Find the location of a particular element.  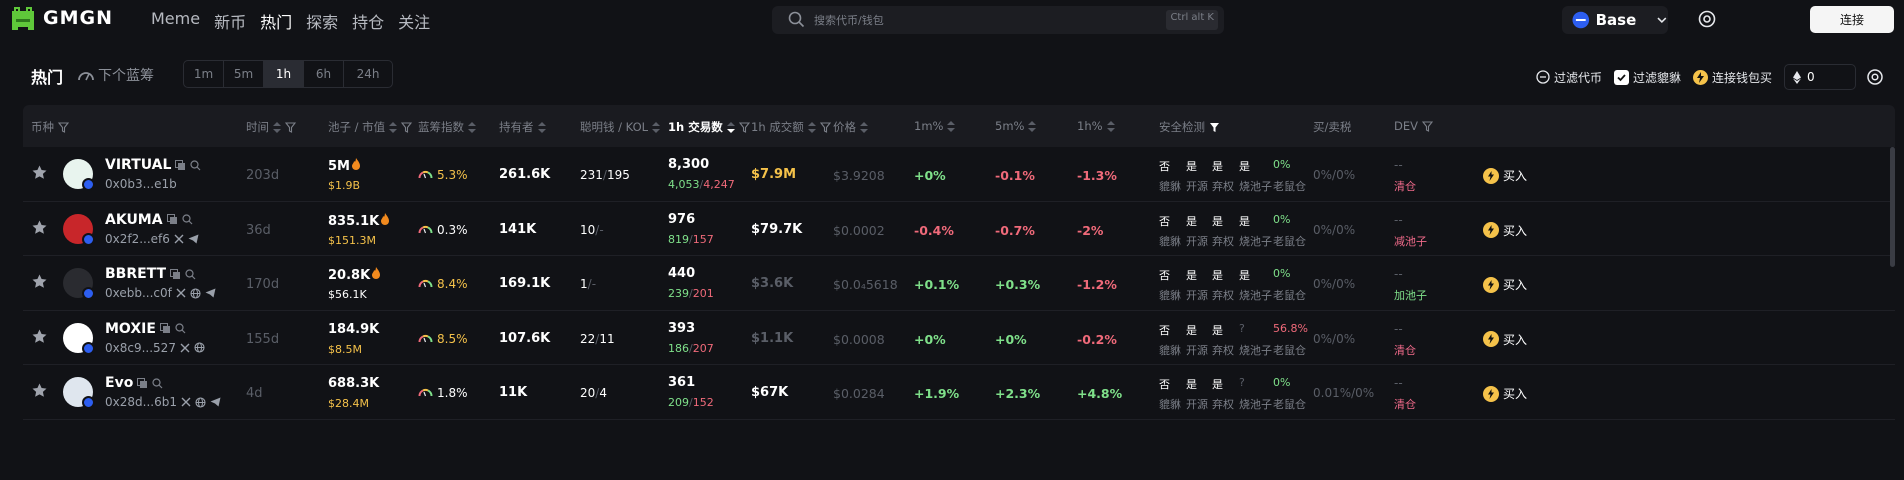

tab-5m: 5m is located at coordinates (244, 74).